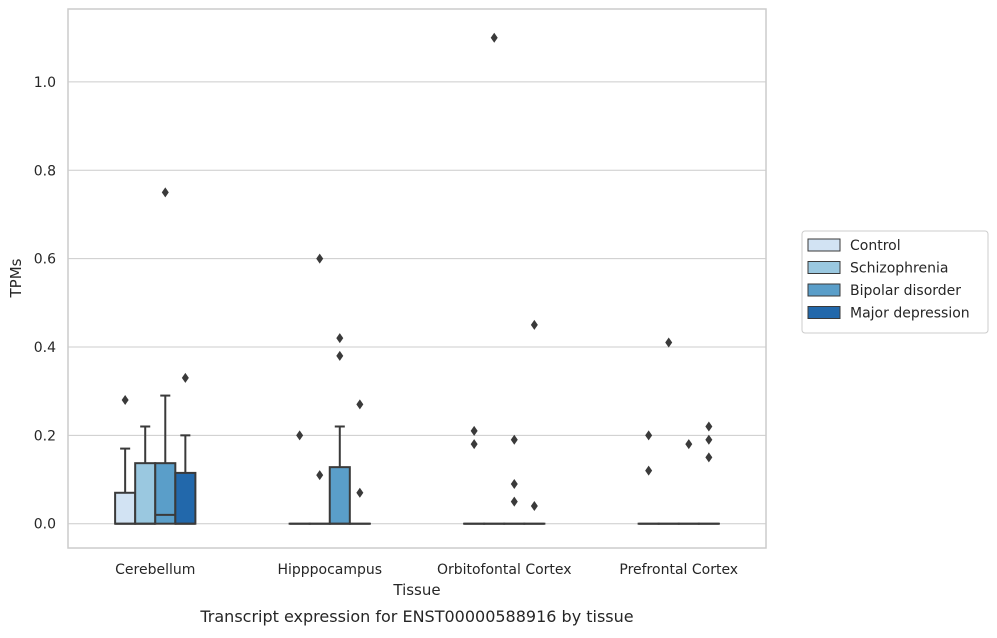 The height and width of the screenshot is (638, 997). Describe the element at coordinates (504, 570) in the screenshot. I see `x-tick-label: Orbitofontal Cortex` at that location.